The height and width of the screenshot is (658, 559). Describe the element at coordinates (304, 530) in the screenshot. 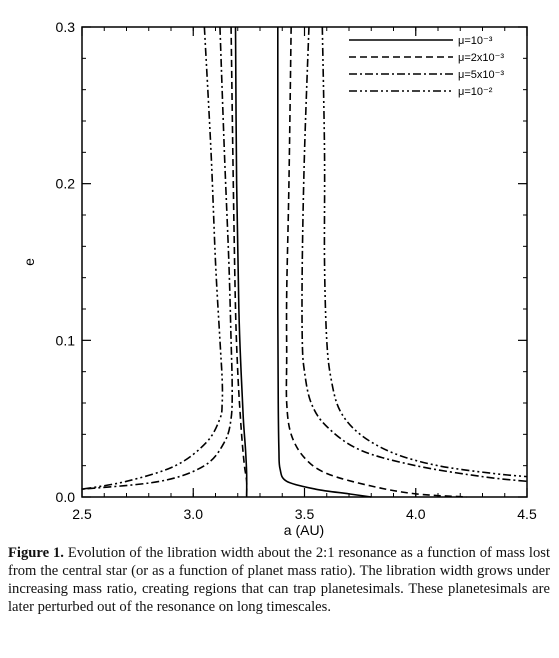

I see `x-axis-label: a (AU)` at that location.